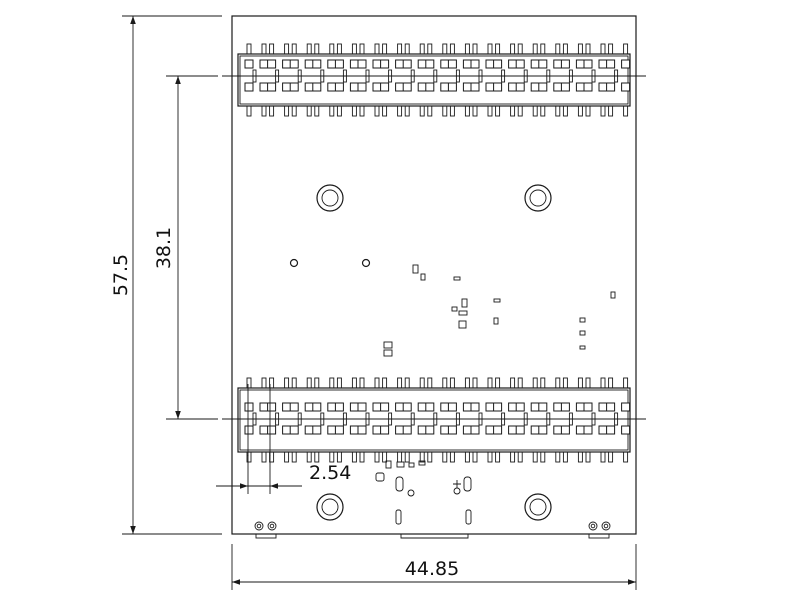  I want to click on mounting-hole-top-left, so click(330, 198).